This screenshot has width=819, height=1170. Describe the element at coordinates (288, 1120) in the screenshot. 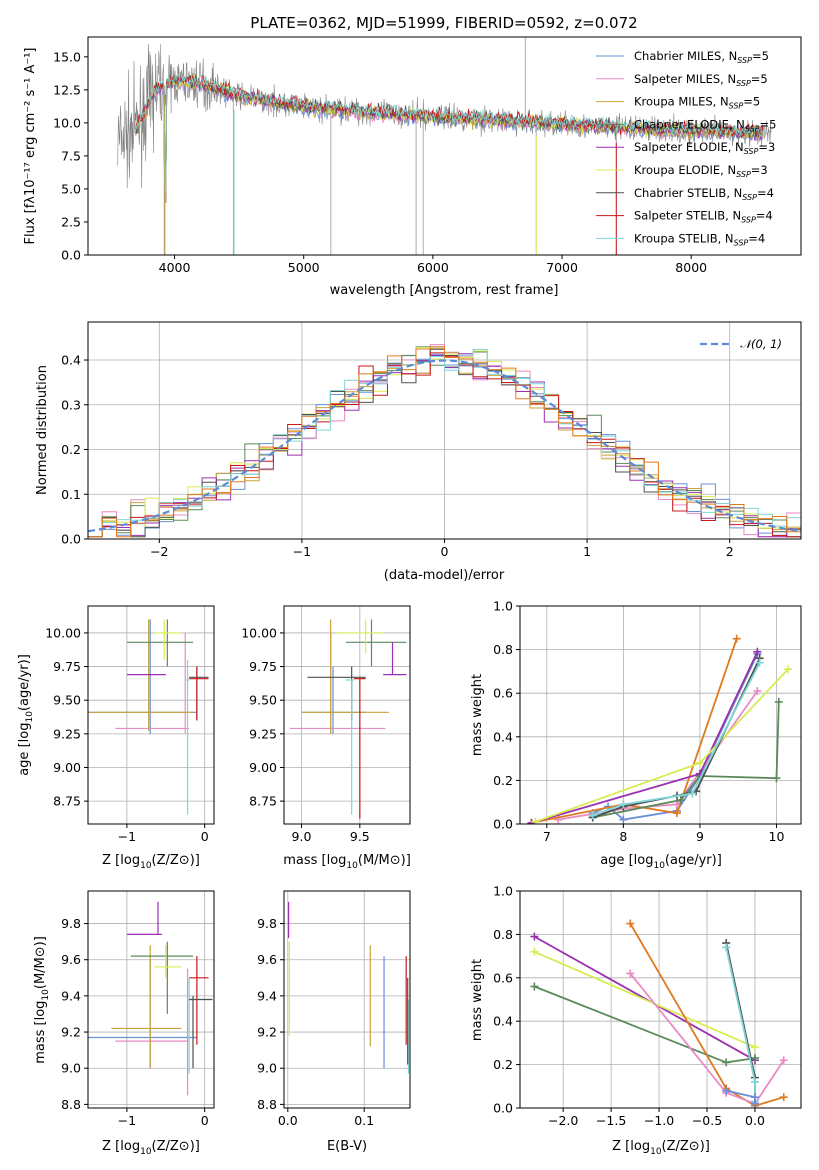

I see `x-tick-label: 0.0` at that location.